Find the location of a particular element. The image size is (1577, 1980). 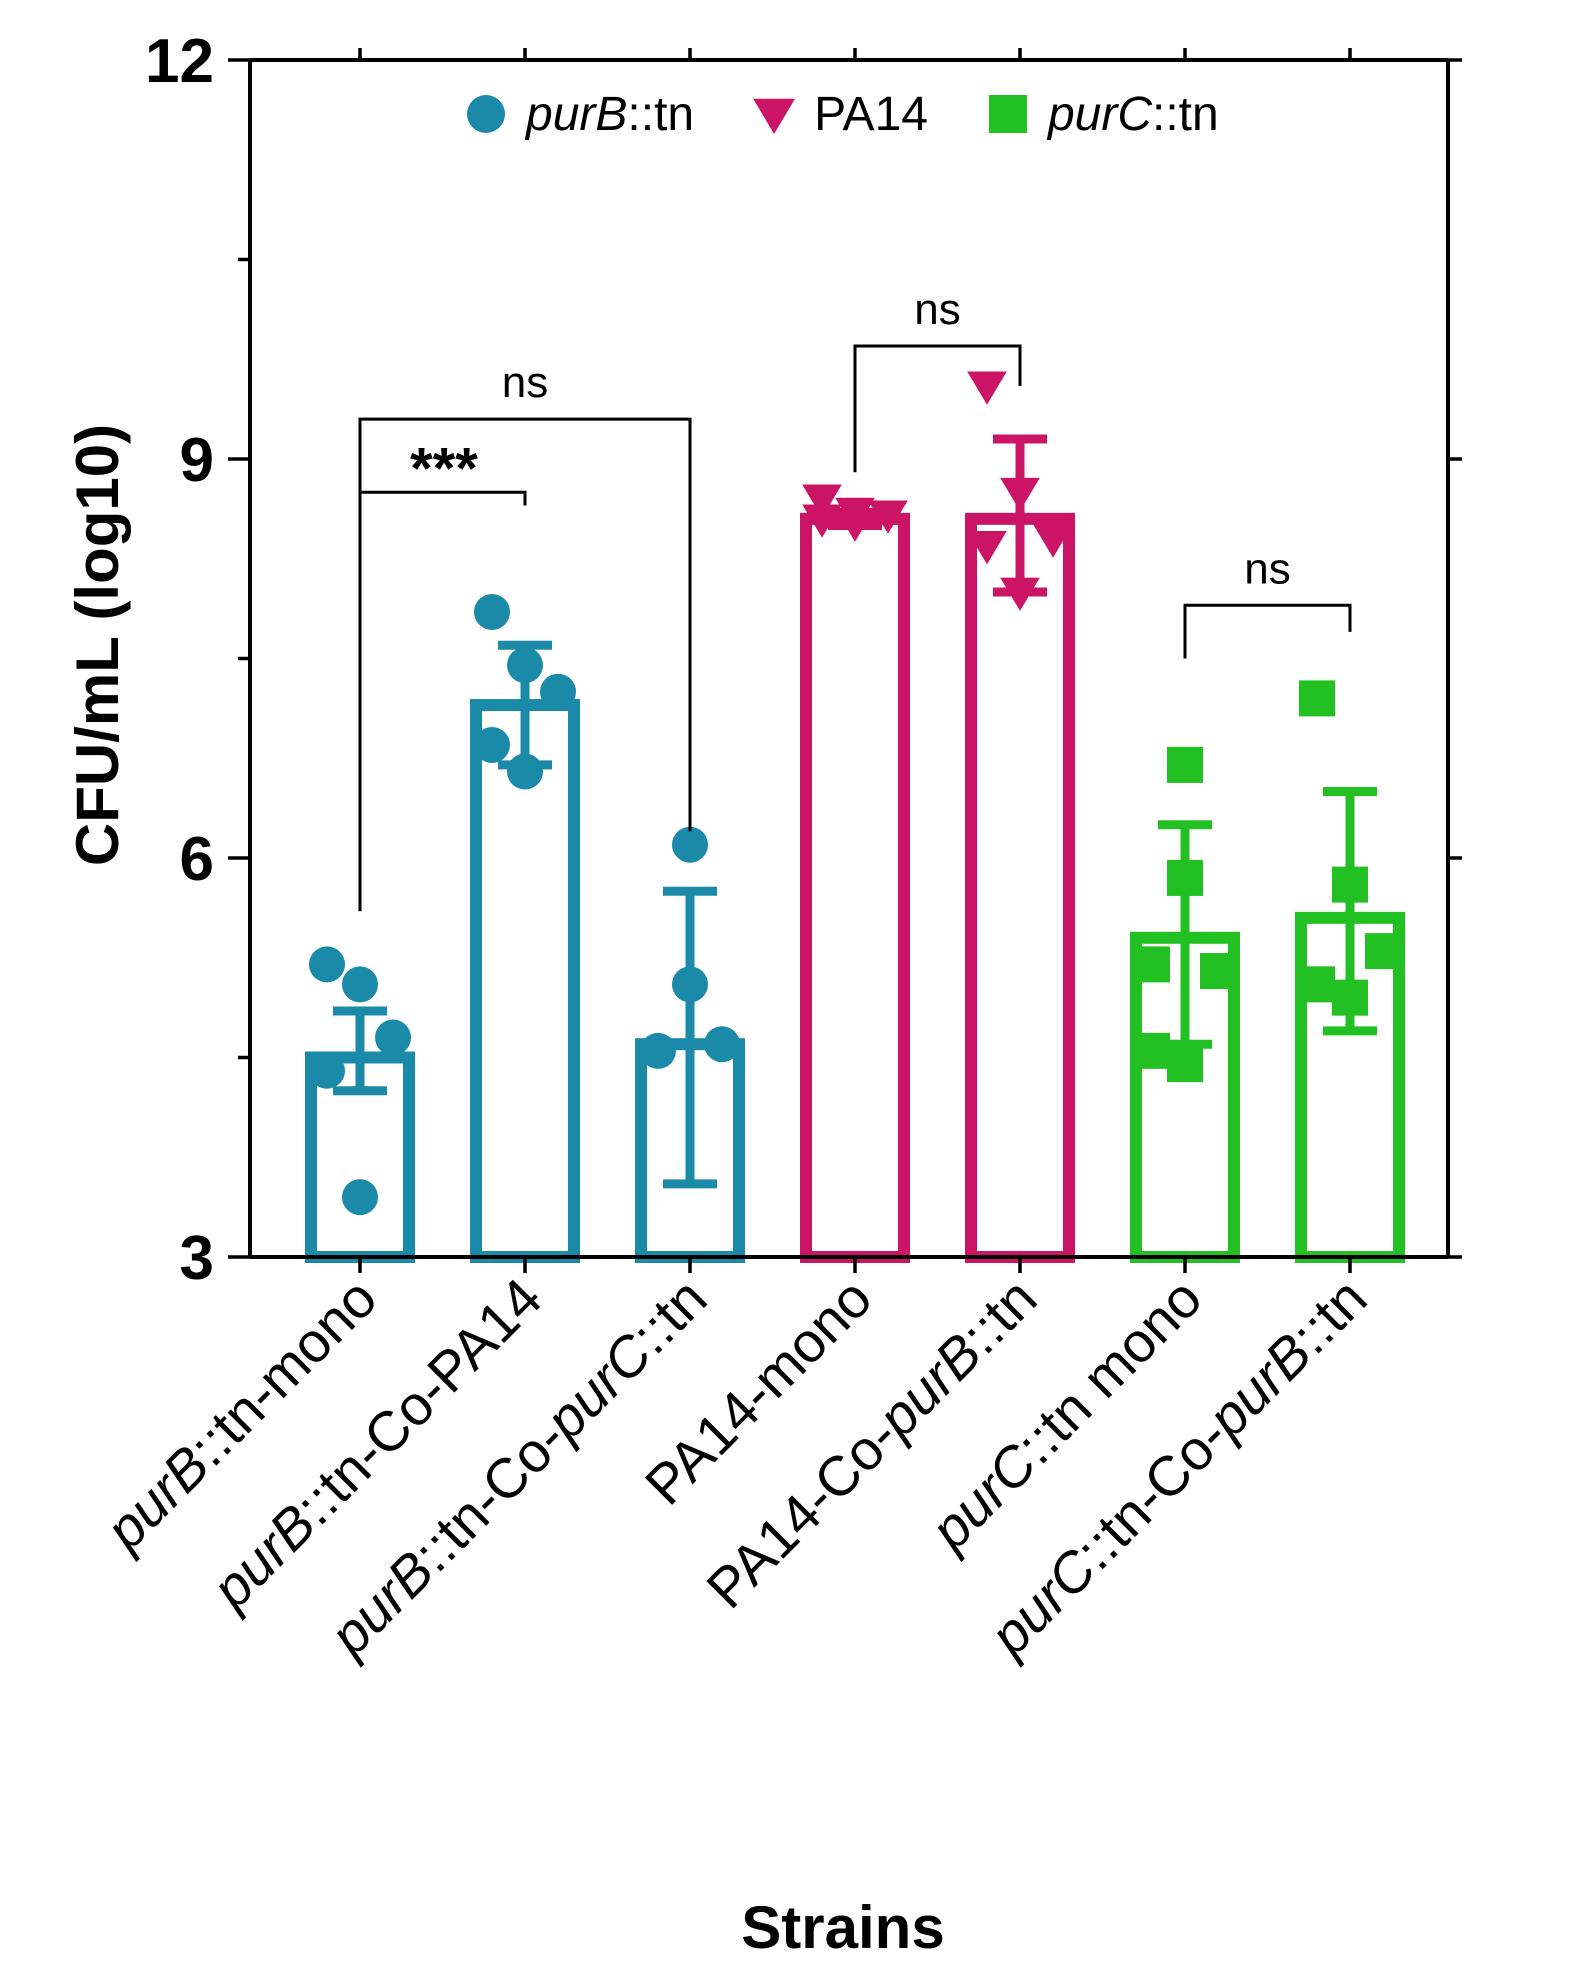

legend-entry-label: purC::tn is located at coordinates (1132, 114).